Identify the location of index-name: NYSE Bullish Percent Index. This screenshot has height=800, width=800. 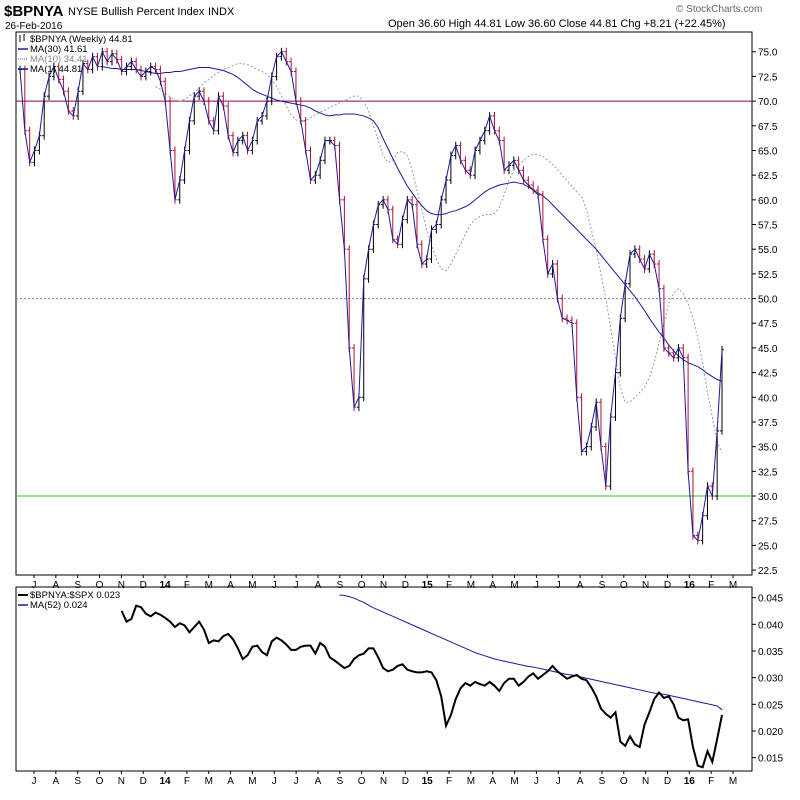
(136, 12).